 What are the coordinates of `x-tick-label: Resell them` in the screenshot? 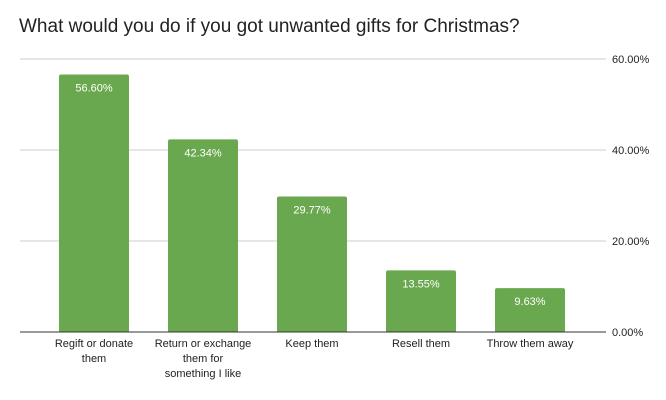 It's located at (421, 344).